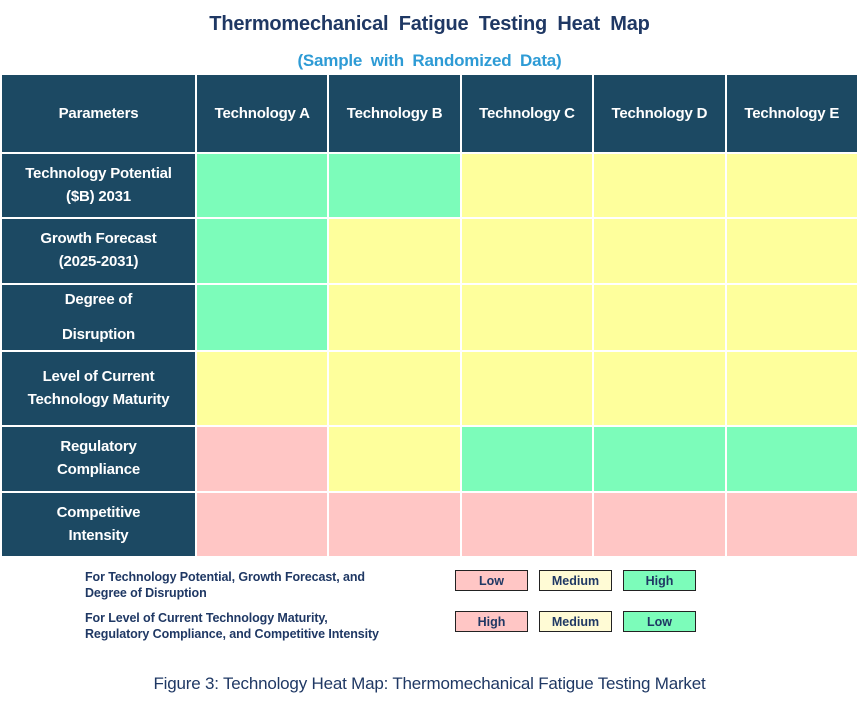 The image size is (859, 707). Describe the element at coordinates (98, 334) in the screenshot. I see `row-label-line: Disruption` at that location.